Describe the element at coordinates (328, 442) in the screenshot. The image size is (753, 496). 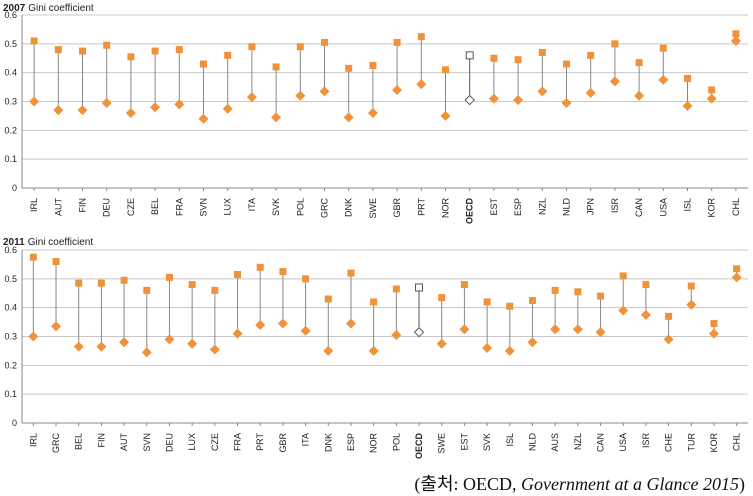
I see `x-tick-label: DNK` at that location.